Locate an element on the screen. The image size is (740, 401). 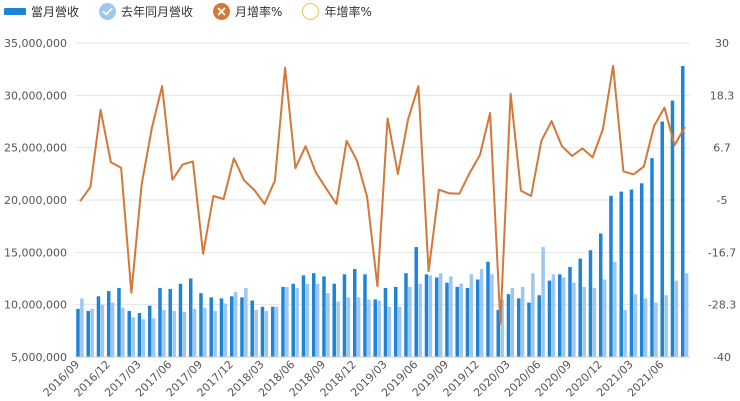
y-left-tick-label: 20,000,000 is located at coordinates (35, 200).